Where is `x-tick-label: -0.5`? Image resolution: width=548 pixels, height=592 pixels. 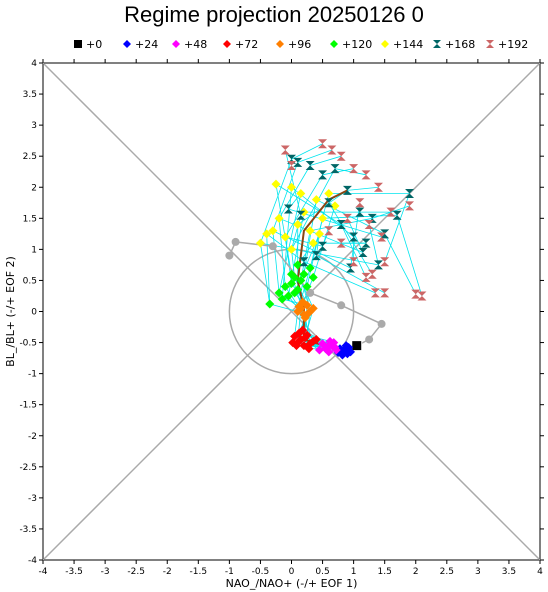 x-tick-label: -0.5 is located at coordinates (261, 572).